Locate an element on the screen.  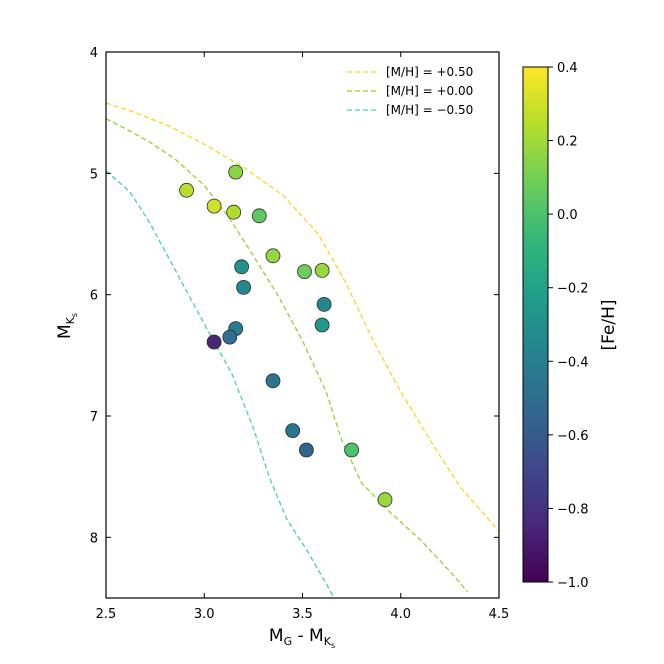
colorbar-tick-label: −1.0 is located at coordinates (573, 583).